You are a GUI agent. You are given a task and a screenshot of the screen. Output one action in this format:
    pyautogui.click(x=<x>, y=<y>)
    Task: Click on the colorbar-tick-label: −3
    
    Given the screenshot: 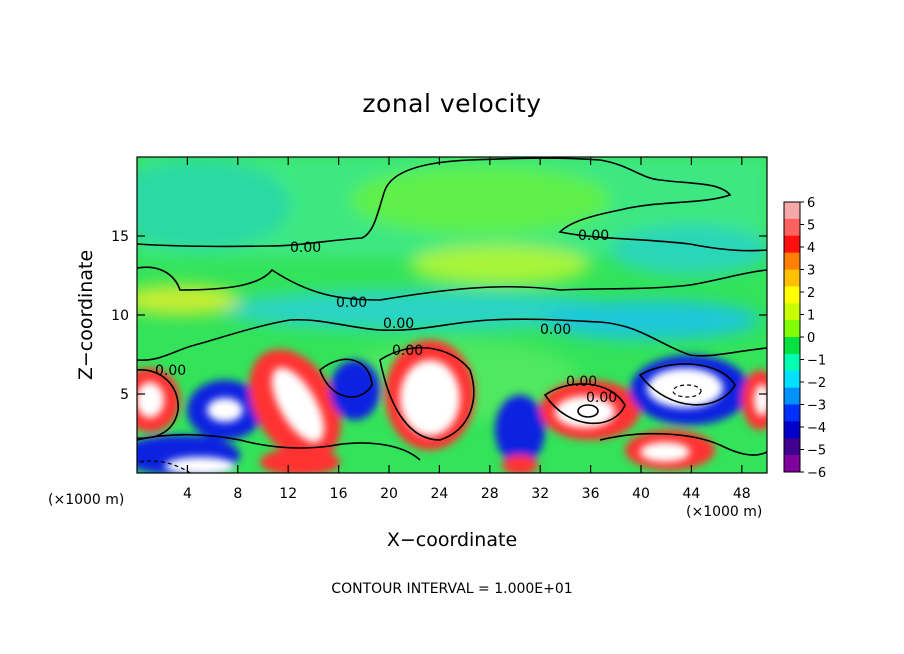 What is the action you would take?
    pyautogui.click(x=816, y=406)
    